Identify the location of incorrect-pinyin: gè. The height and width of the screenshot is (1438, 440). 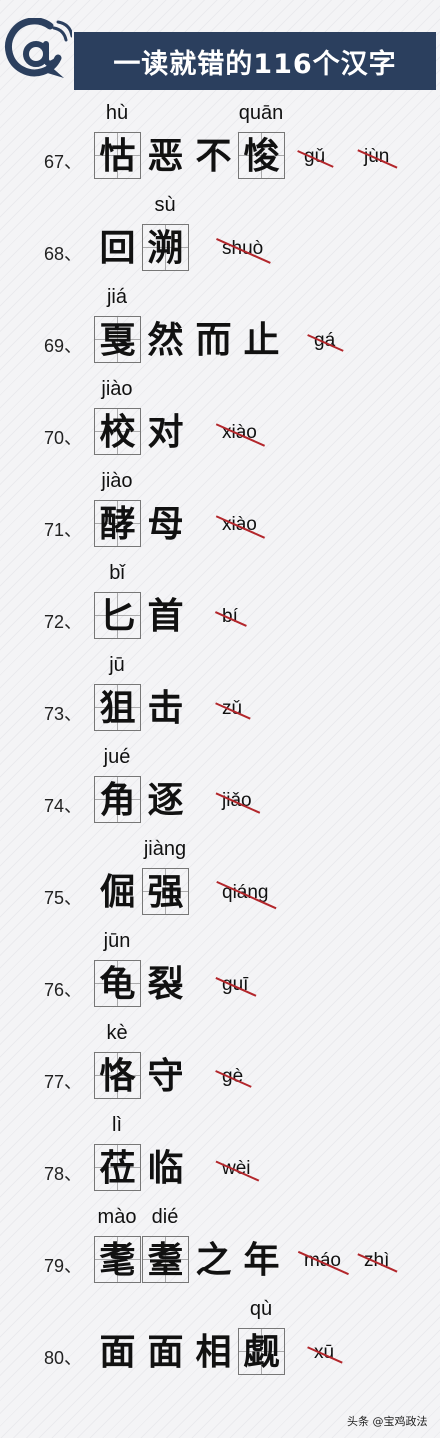
(233, 1076).